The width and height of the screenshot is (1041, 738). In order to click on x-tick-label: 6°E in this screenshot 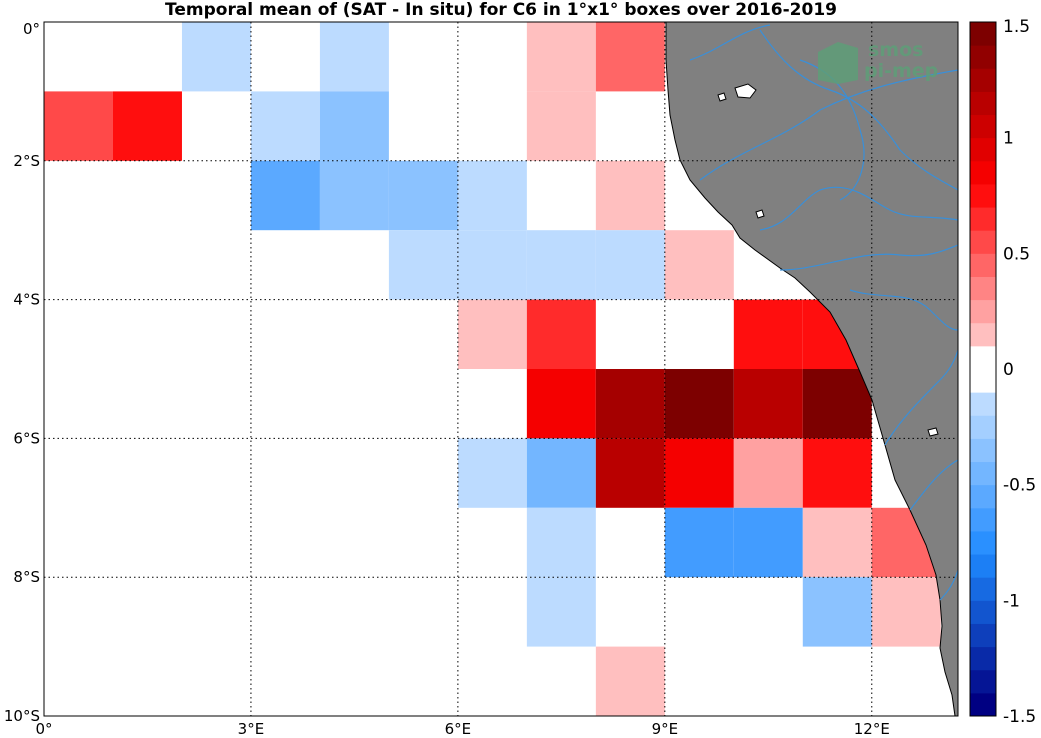, I will do `click(458, 729)`.